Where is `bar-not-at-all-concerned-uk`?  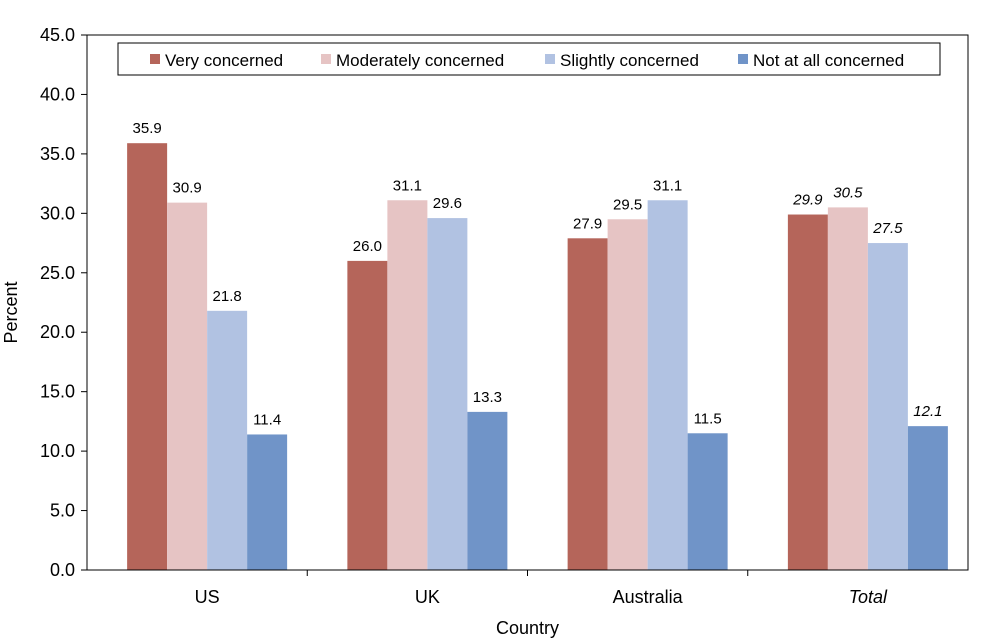 bar-not-at-all-concerned-uk is located at coordinates (487, 490).